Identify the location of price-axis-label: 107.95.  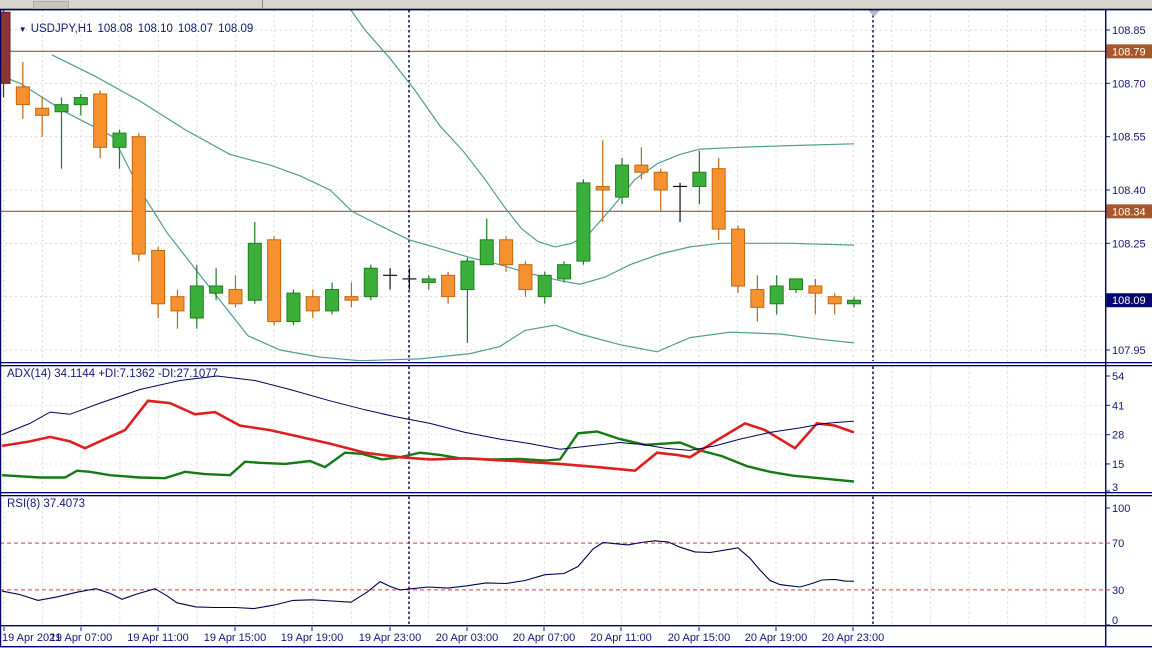
(1129, 351).